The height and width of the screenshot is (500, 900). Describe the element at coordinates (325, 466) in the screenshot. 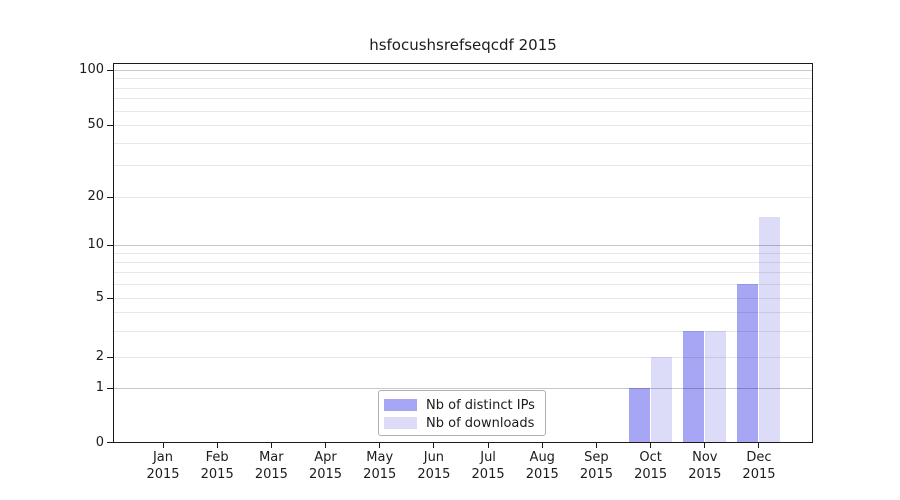

I see `x-tick-label-apr: Apr 2015` at that location.